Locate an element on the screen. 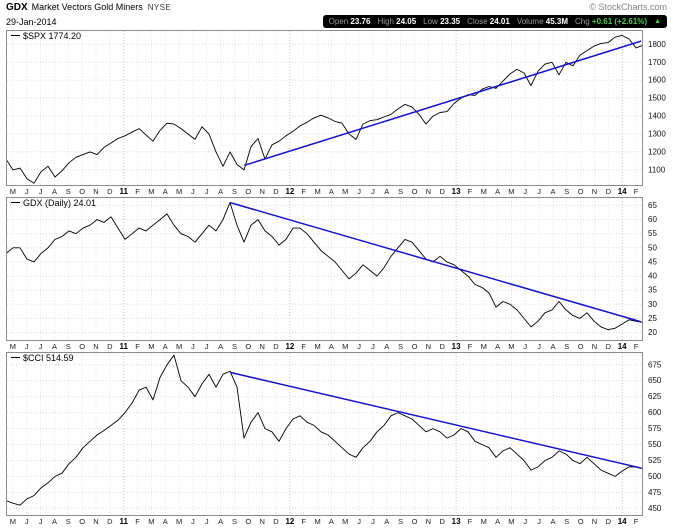 The height and width of the screenshot is (532, 673). y-axis-tick-label: 1100 is located at coordinates (657, 169).